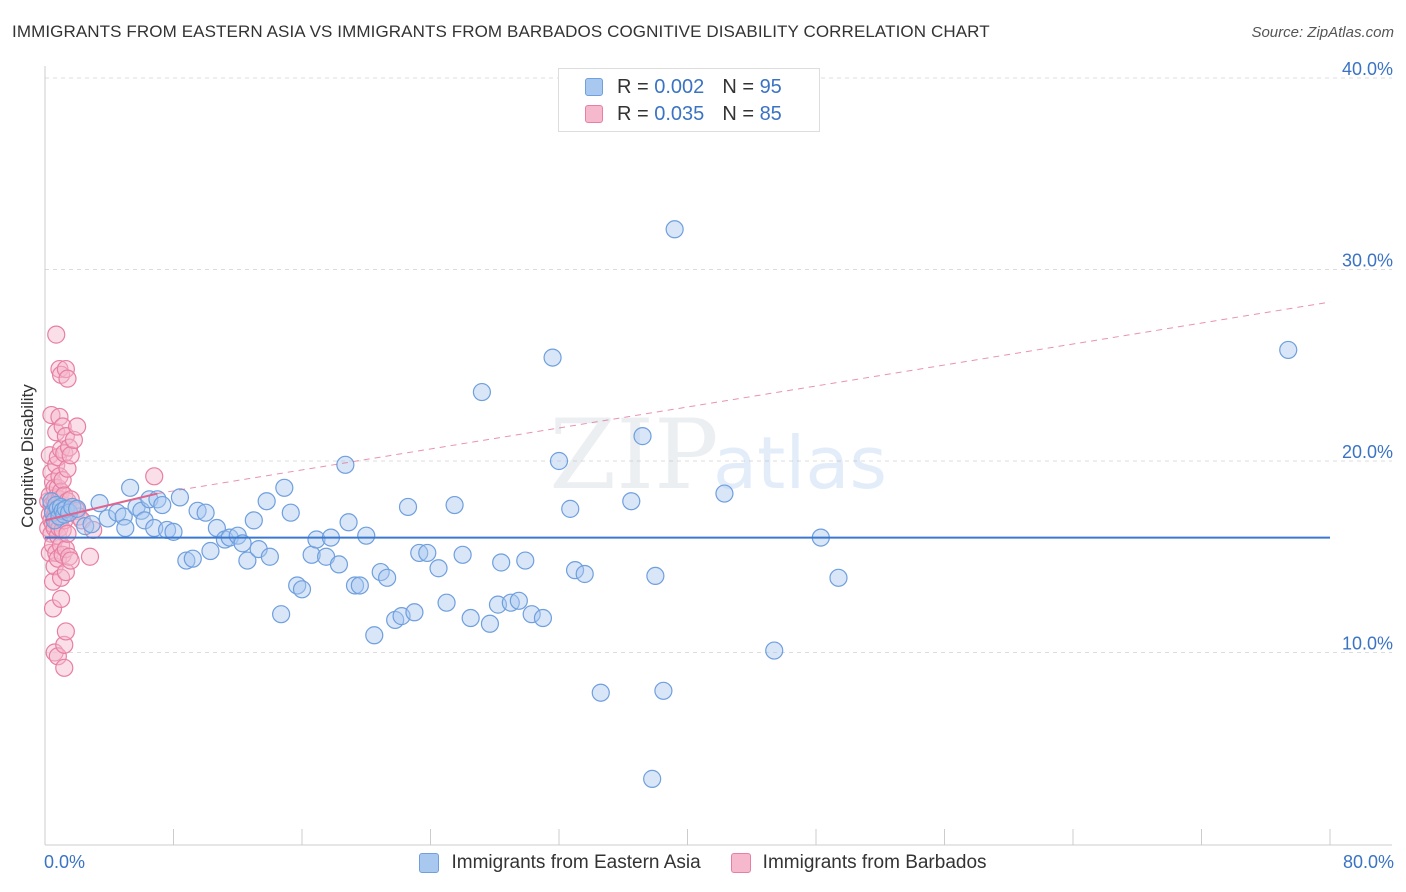  Describe the element at coordinates (1367, 644) in the screenshot. I see `y-tick-label: 10.0%` at that location.